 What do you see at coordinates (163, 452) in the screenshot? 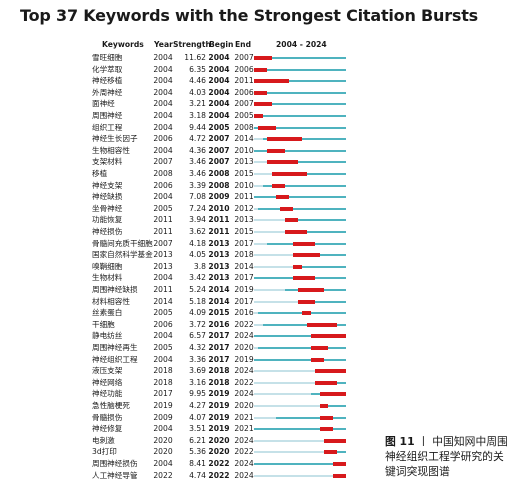
I see `year-value: 2020` at bounding box center [163, 452].